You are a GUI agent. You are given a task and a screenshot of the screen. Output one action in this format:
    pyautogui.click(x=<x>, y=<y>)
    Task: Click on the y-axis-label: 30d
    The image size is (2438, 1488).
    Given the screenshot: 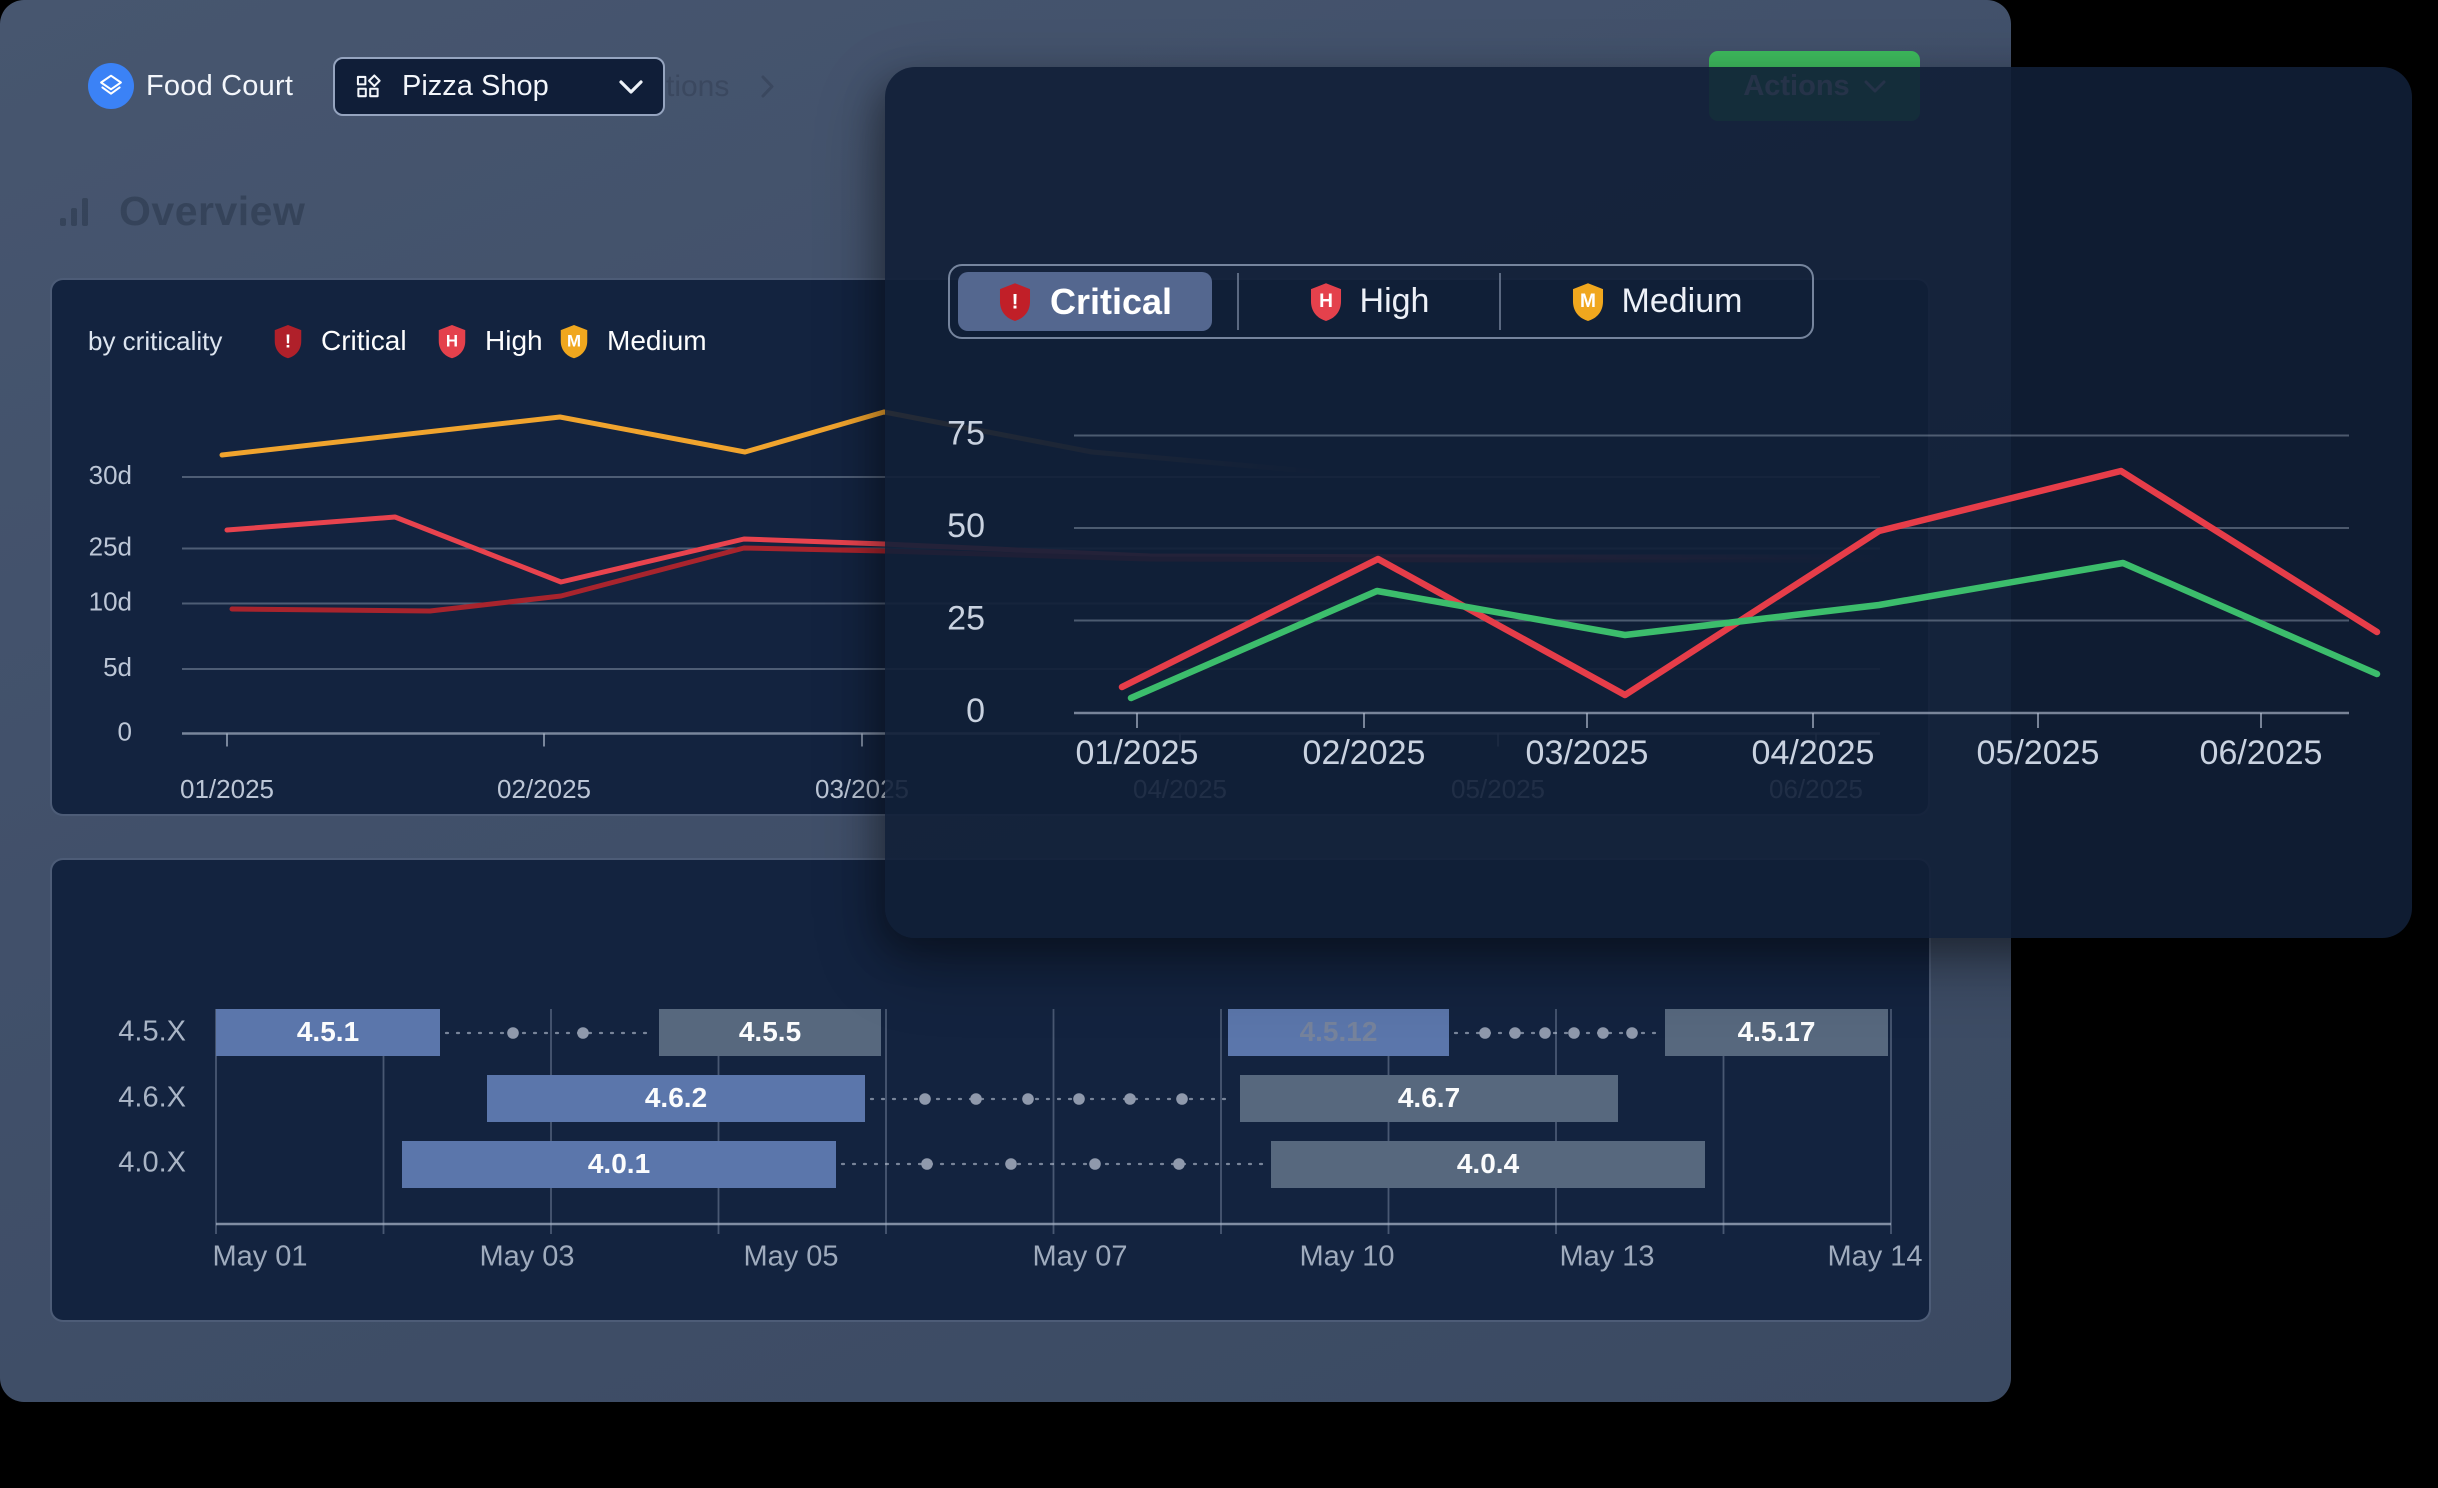 What is the action you would take?
    pyautogui.click(x=110, y=475)
    